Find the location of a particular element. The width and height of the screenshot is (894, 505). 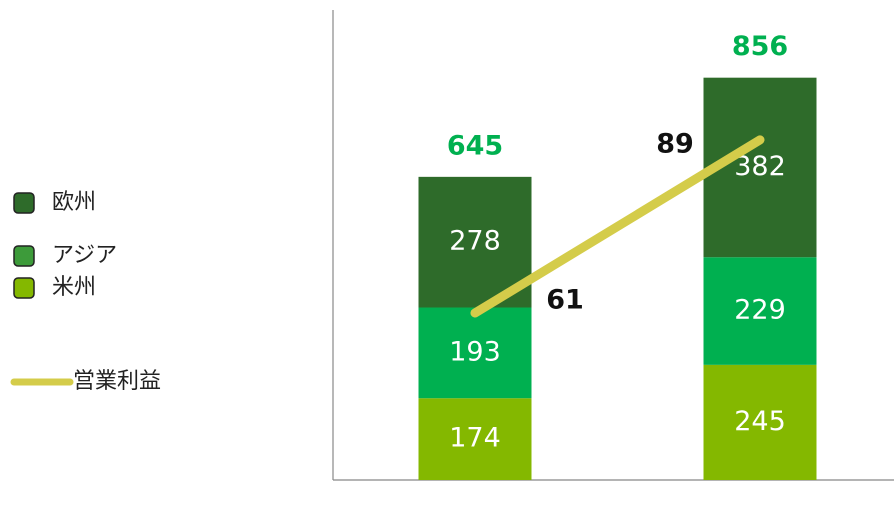

line-label: 61 is located at coordinates (565, 300).